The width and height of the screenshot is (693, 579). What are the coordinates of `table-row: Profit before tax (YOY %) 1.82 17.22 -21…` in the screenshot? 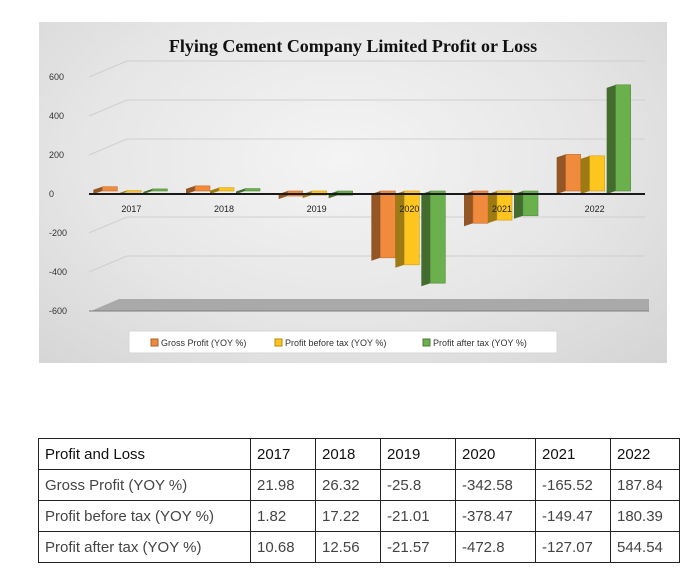 It's located at (359, 516).